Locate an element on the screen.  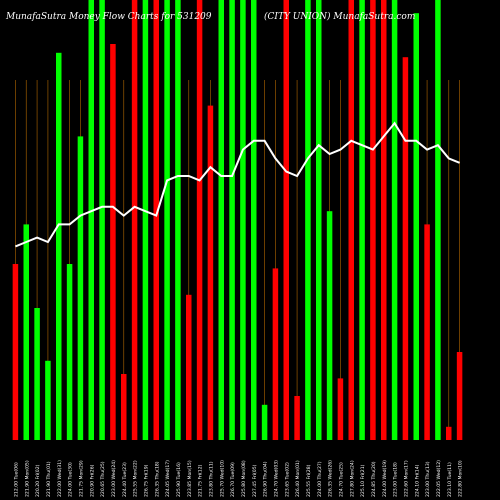
tick-label: 224.05 Wed(17) is located at coordinates (168, 478).